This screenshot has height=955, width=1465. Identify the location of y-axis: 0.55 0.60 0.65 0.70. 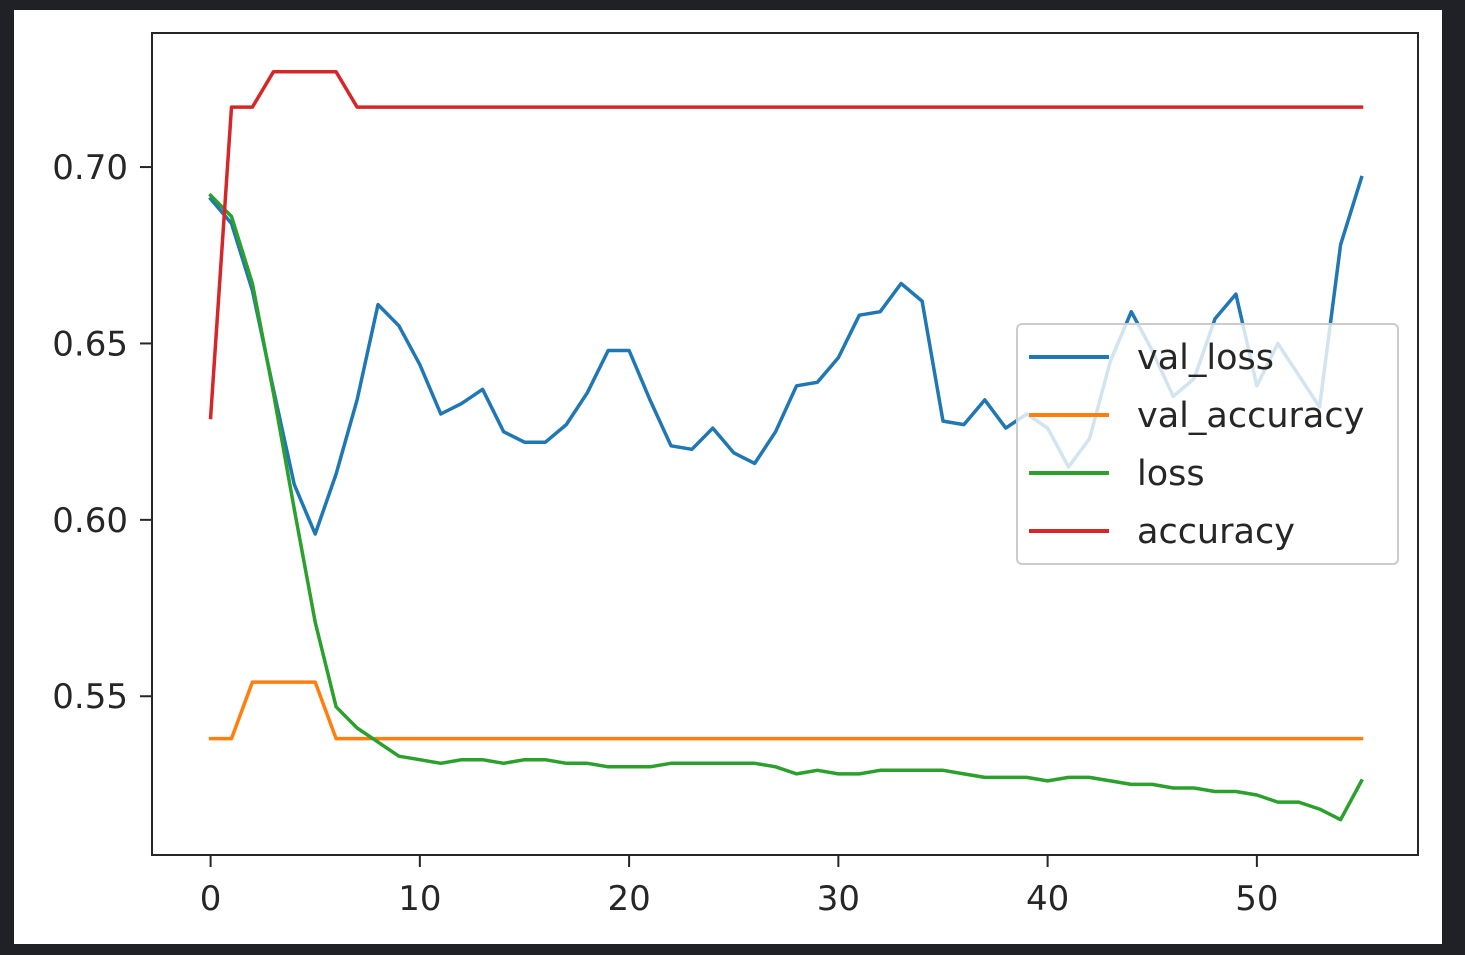
(102, 432).